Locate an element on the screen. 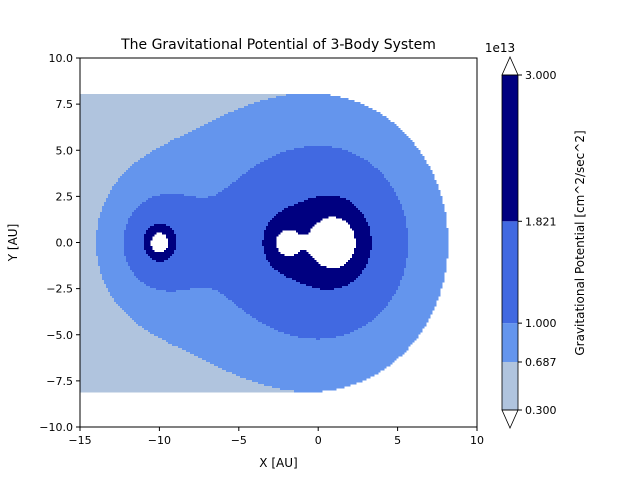 The height and width of the screenshot is (480, 640). x-tick-label: 0 is located at coordinates (318, 440).